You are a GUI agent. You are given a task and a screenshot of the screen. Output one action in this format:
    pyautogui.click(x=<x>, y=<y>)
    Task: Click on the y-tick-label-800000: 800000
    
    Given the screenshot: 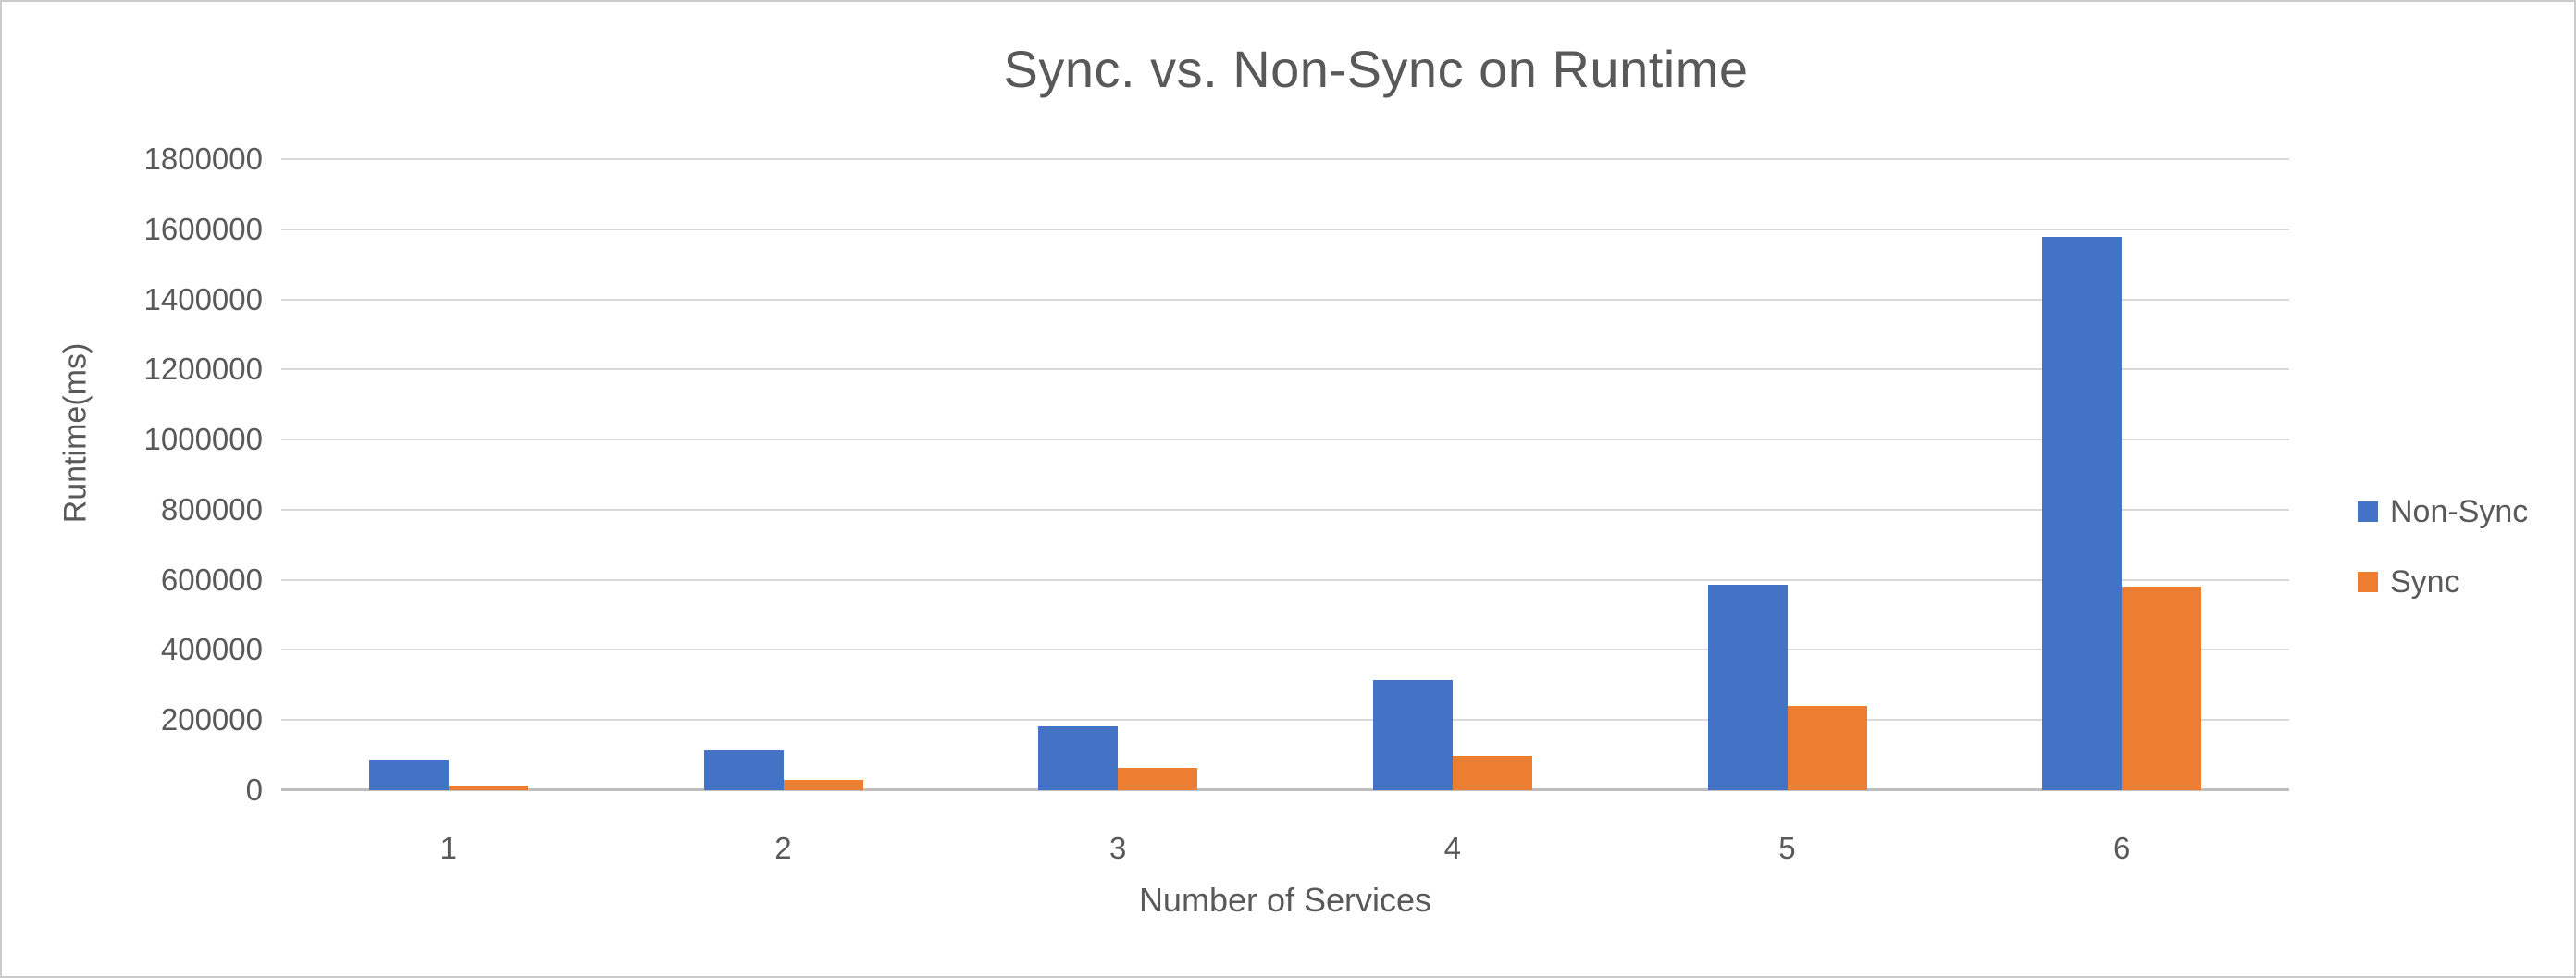 What is the action you would take?
    pyautogui.click(x=211, y=508)
    